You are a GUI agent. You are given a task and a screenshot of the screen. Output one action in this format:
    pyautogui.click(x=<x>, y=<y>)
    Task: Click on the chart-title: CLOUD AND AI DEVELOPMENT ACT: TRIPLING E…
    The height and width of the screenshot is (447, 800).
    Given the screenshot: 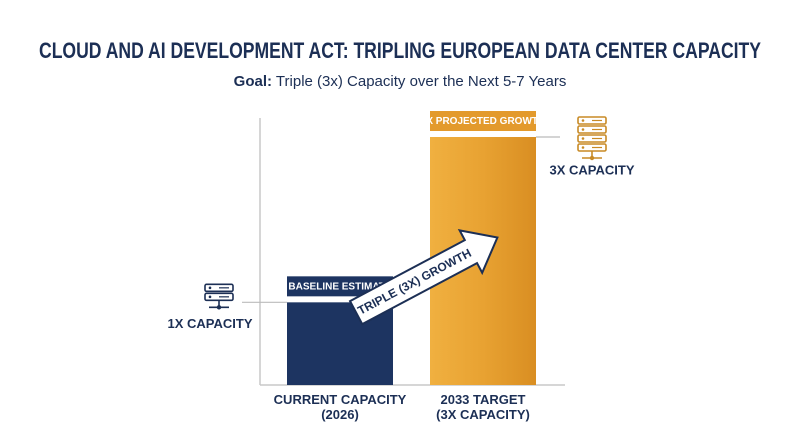 What is the action you would take?
    pyautogui.click(x=400, y=50)
    